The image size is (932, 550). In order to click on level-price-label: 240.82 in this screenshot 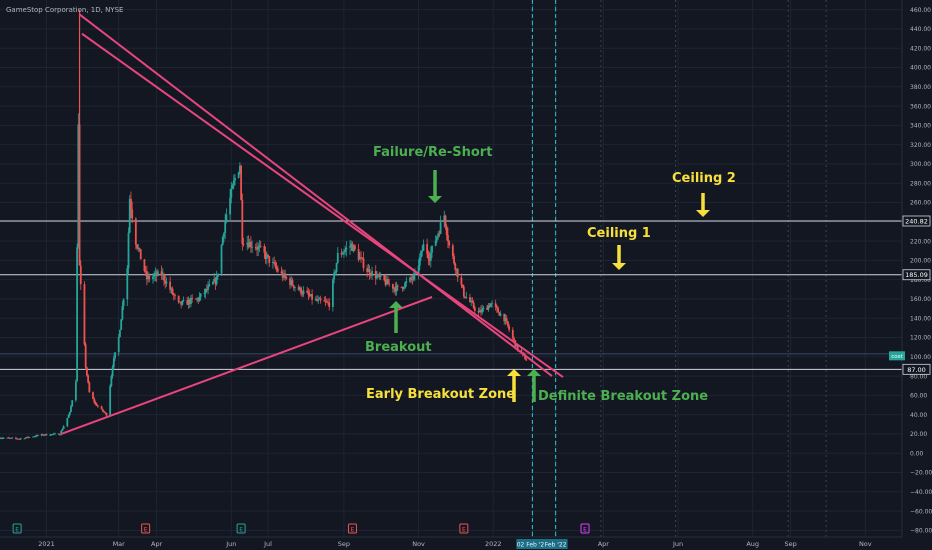, I will do `click(916, 221)`.